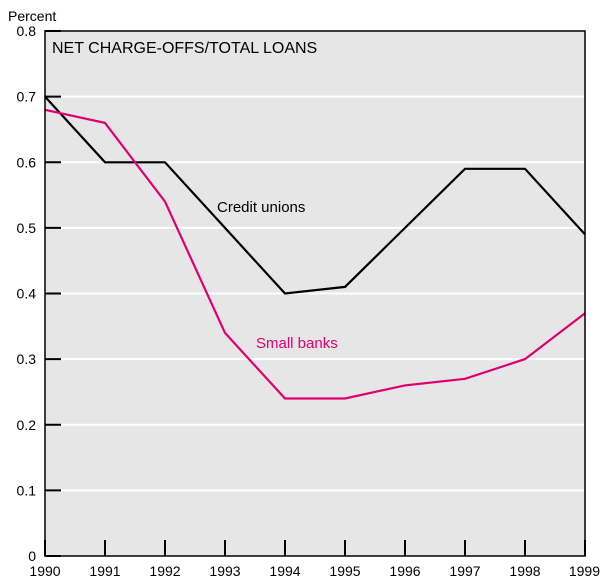  What do you see at coordinates (27, 97) in the screenshot?
I see `y-tick-label: 0.7` at bounding box center [27, 97].